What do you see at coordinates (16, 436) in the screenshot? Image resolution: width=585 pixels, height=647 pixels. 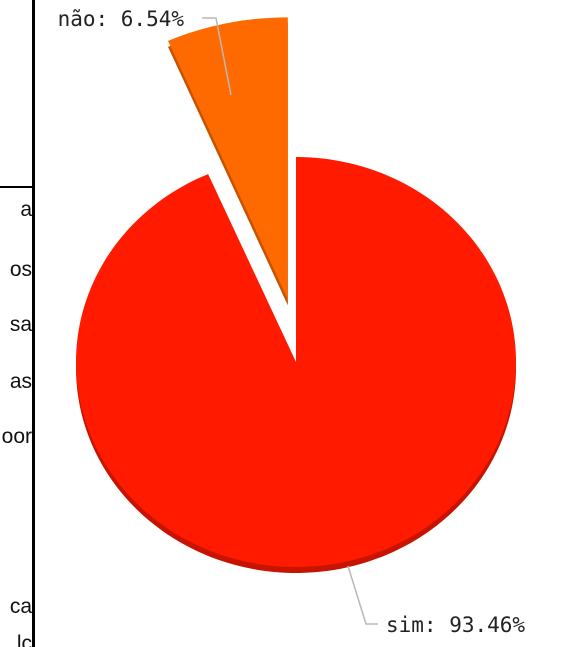 I see `text-fragment: oor` at bounding box center [16, 436].